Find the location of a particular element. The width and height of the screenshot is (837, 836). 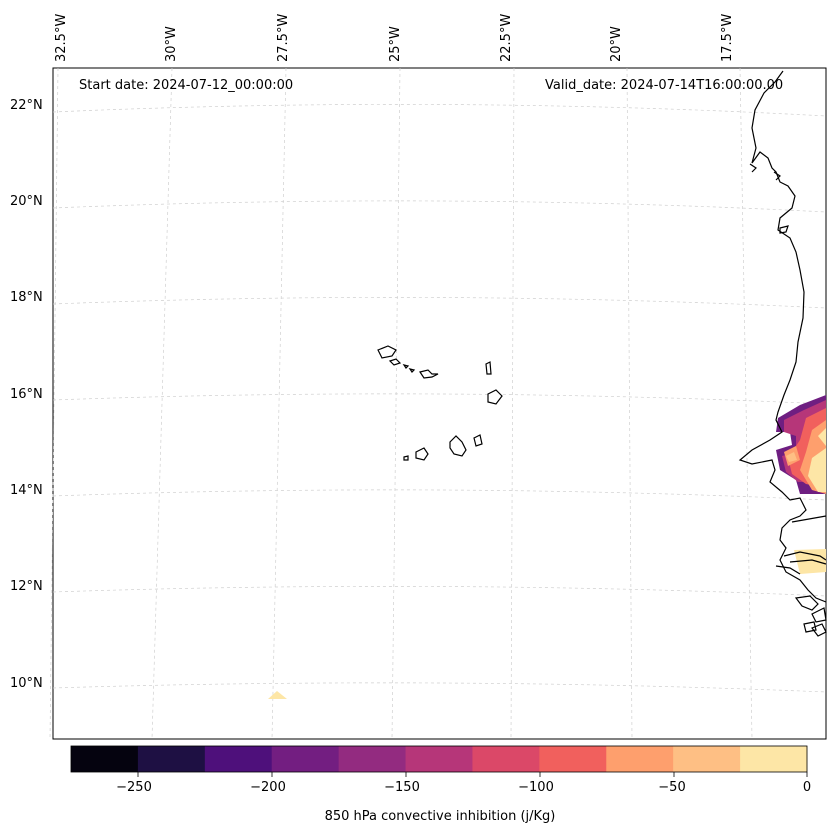

lon-label-17-5w: 17.5°W is located at coordinates (727, 37).